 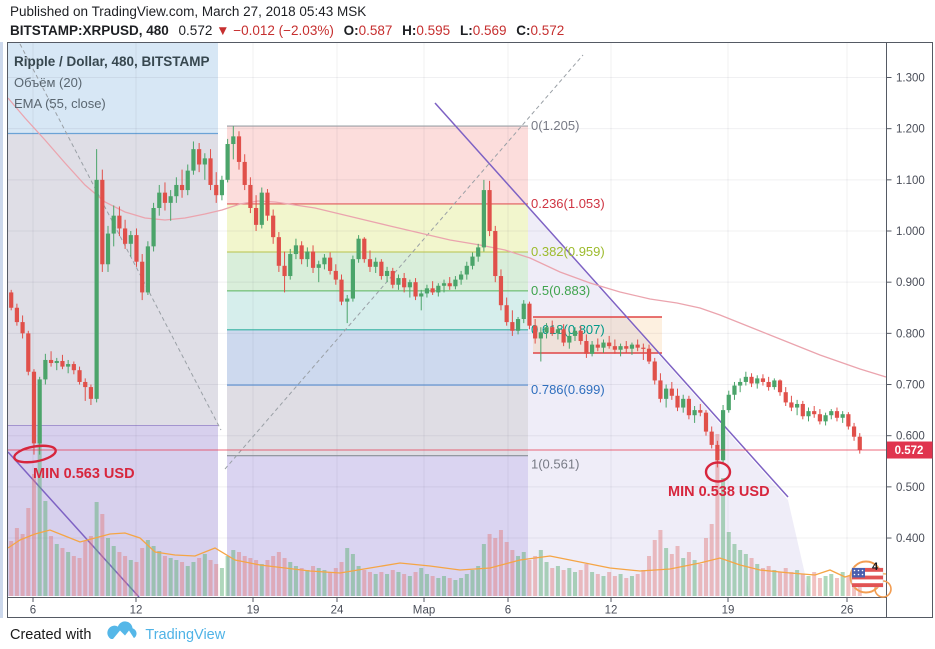 I want to click on fib-label: 0.236(1.053), so click(x=568, y=203).